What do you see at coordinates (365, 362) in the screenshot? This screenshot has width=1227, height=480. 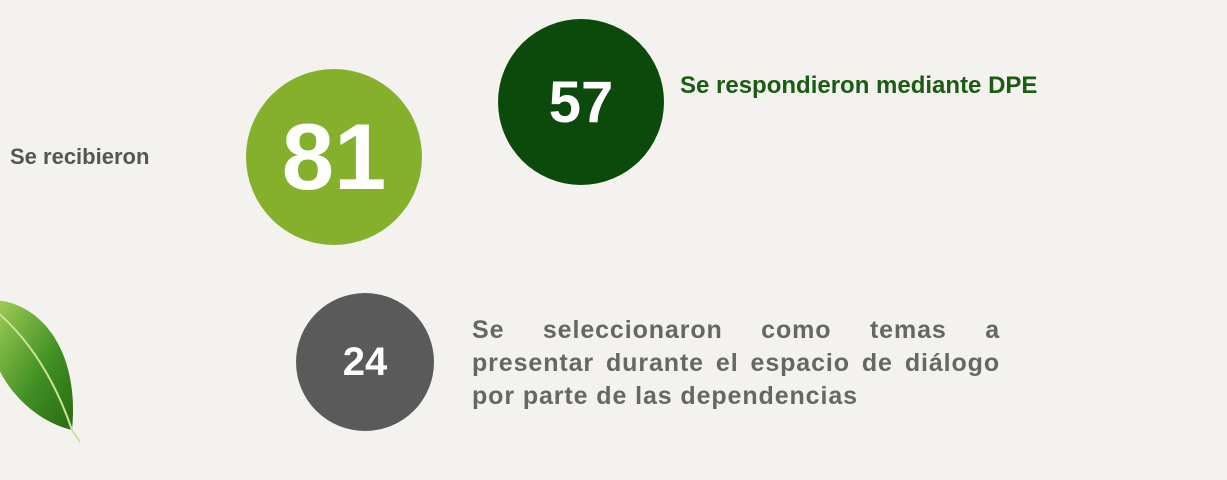 I see `selected-circle: 24` at bounding box center [365, 362].